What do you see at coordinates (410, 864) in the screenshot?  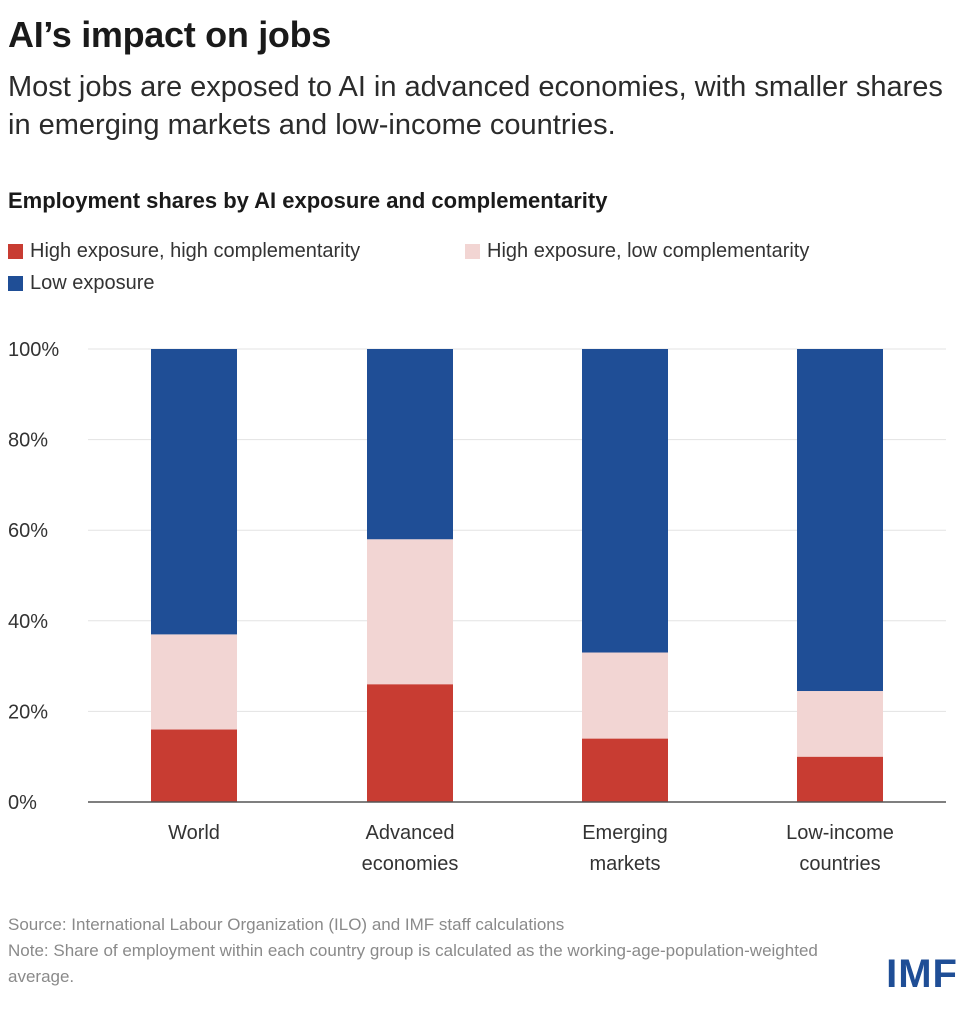 I see `x-tick-label: economies` at bounding box center [410, 864].